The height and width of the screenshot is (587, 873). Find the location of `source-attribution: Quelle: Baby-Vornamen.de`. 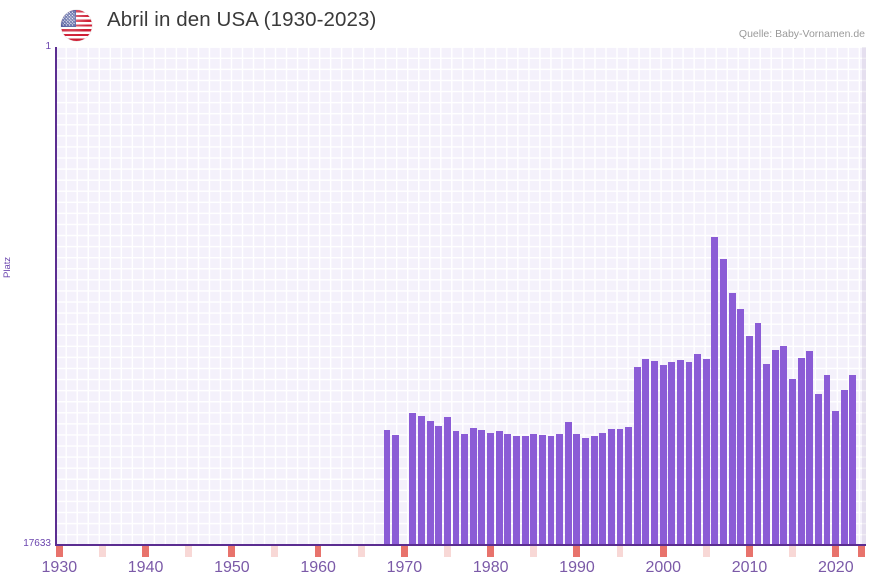

source-attribution: Quelle: Baby-Vornamen.de is located at coordinates (801, 34).